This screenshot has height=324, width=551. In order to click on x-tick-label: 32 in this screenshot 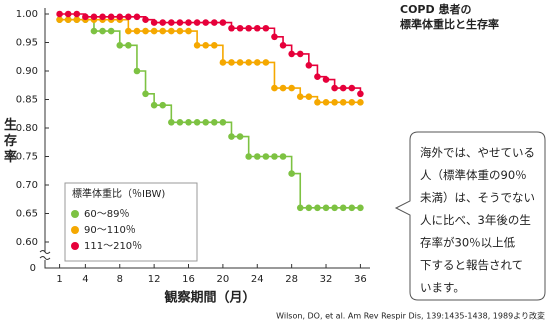, I will do `click(326, 279)`.